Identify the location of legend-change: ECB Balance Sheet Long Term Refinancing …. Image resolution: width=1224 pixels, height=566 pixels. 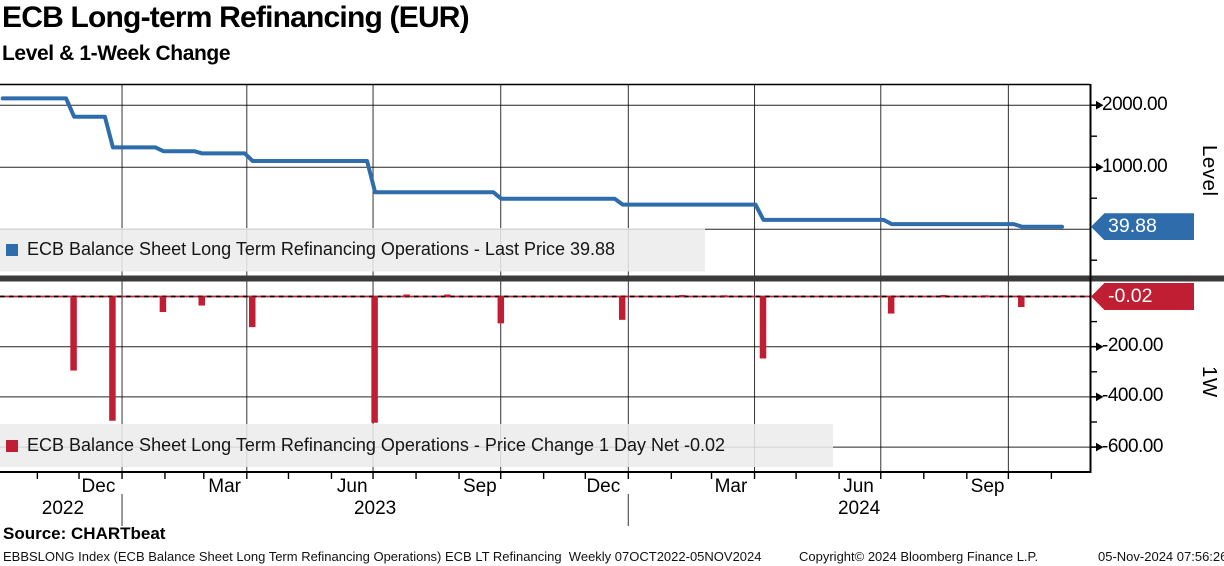
(365, 445).